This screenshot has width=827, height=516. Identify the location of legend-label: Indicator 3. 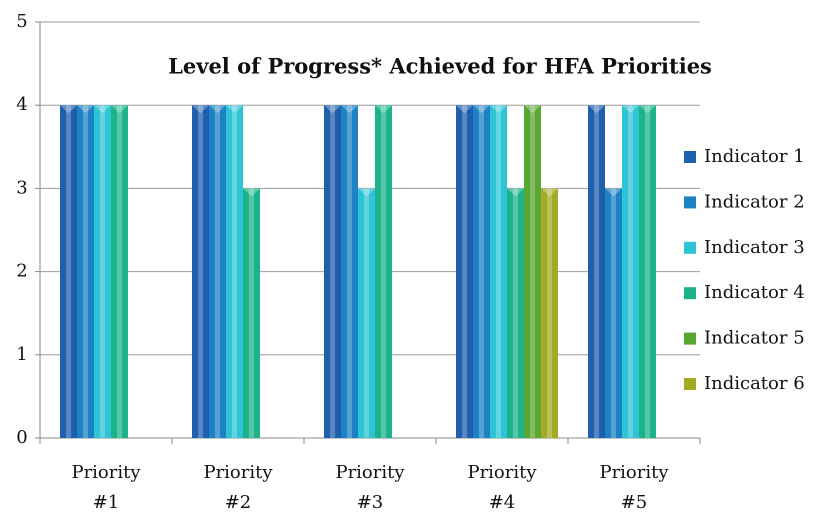
(754, 247).